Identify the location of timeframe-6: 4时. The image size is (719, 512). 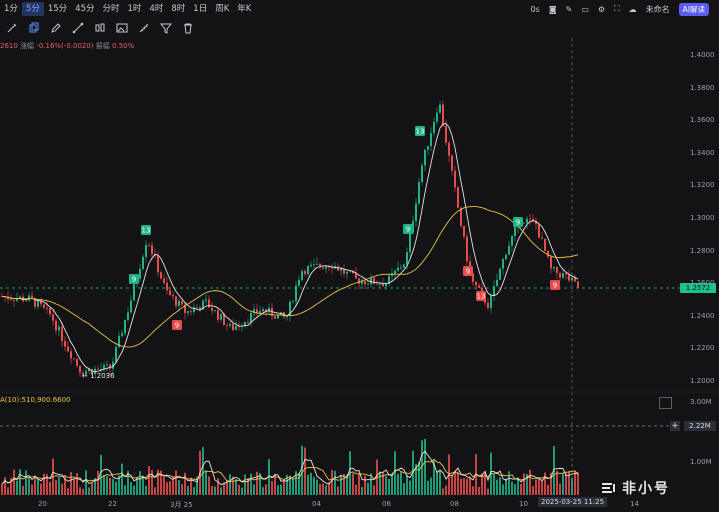
(156, 9).